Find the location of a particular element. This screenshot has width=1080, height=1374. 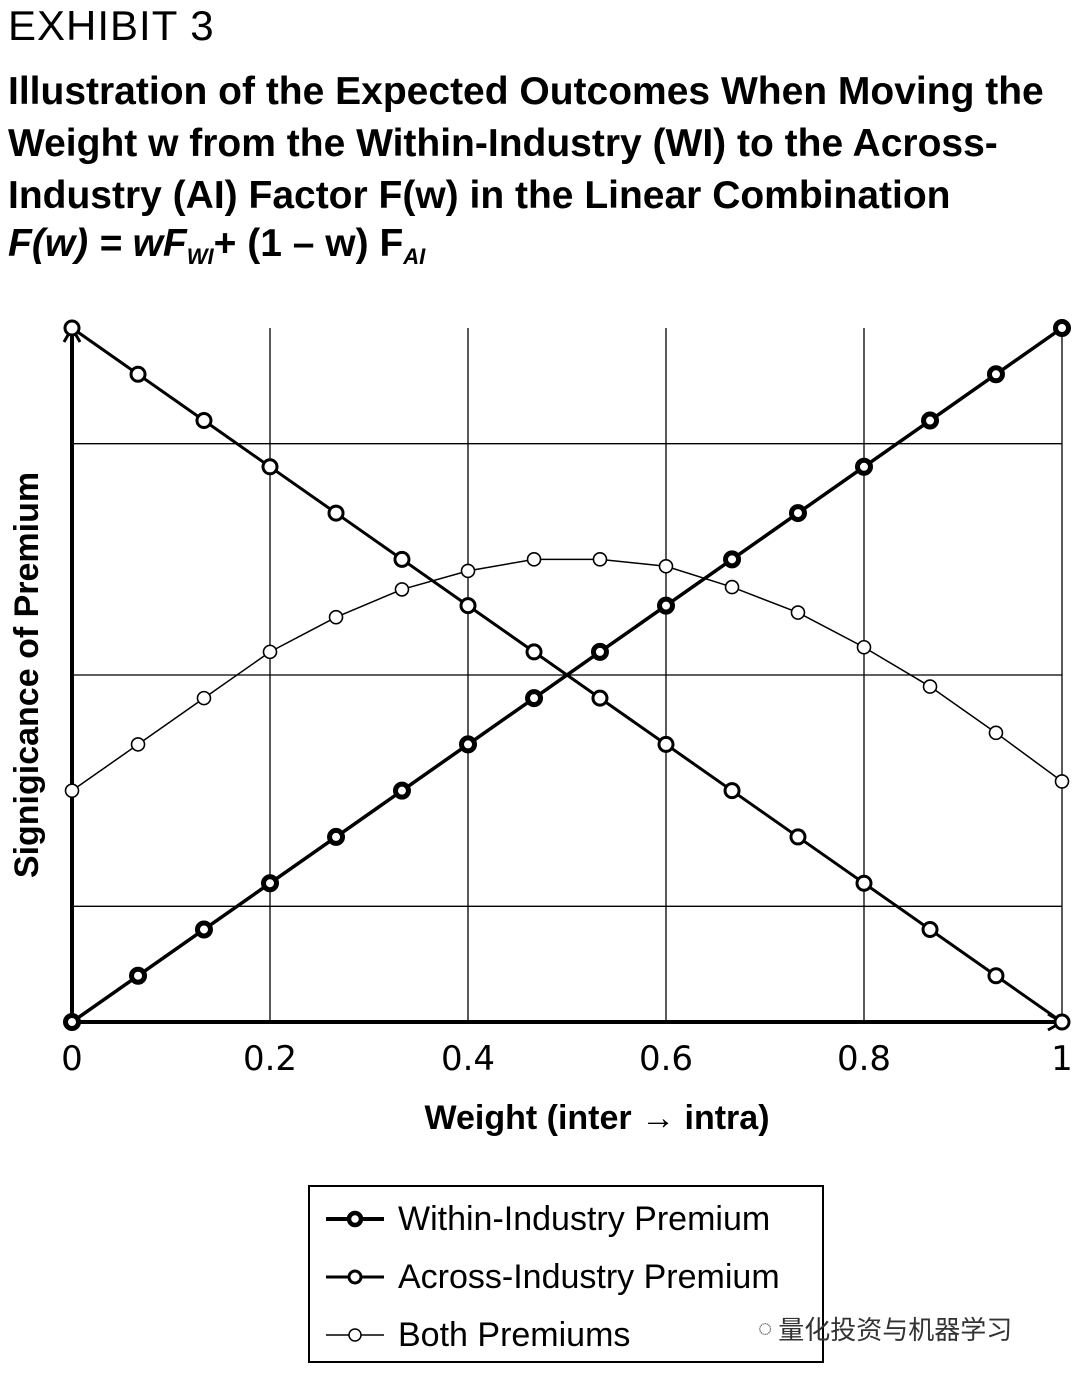

legend-item-within: Within-Industry Premium is located at coordinates (547, 1219).